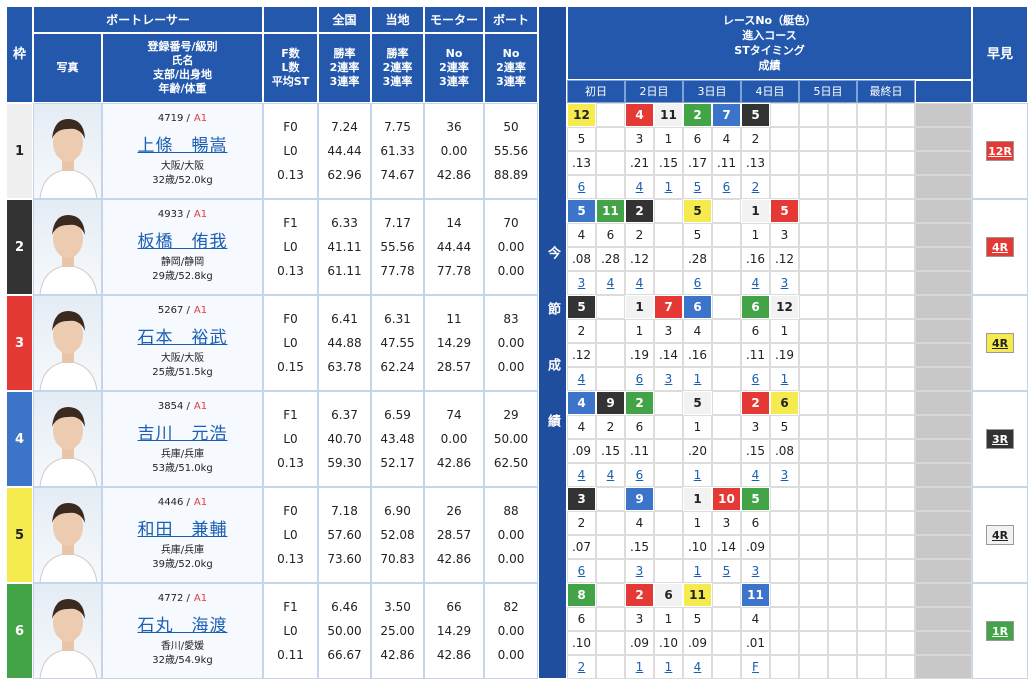  Describe the element at coordinates (397, 367) in the screenshot. I see `stat-value: 62.24` at that location.